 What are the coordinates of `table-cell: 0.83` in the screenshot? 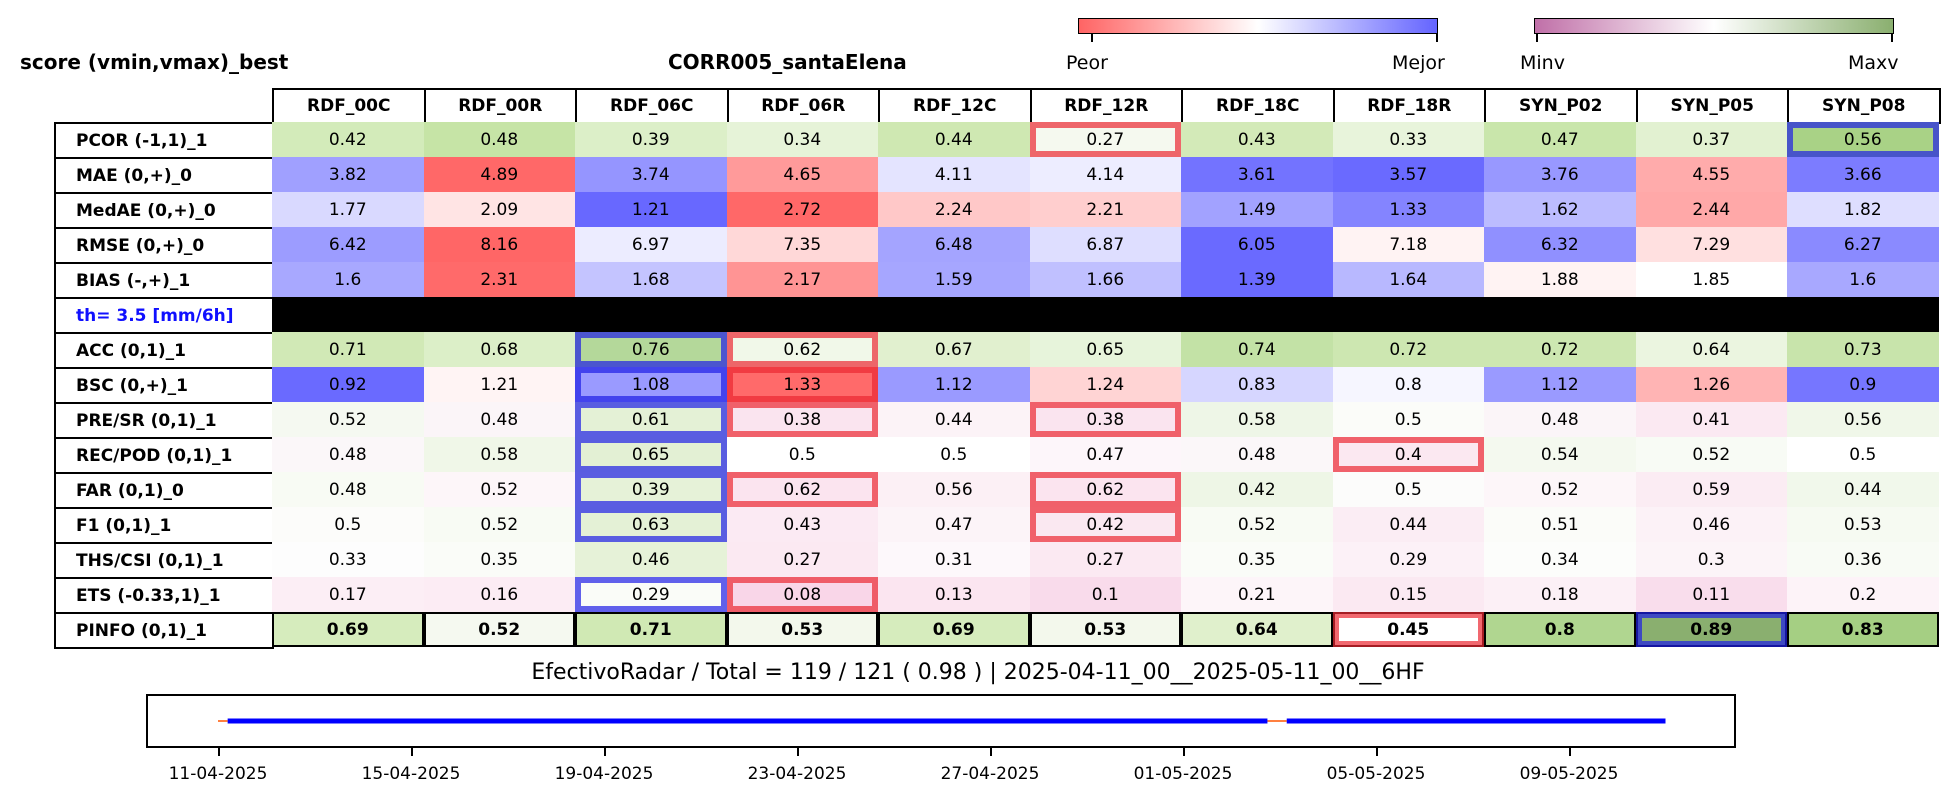 It's located at (1257, 384).